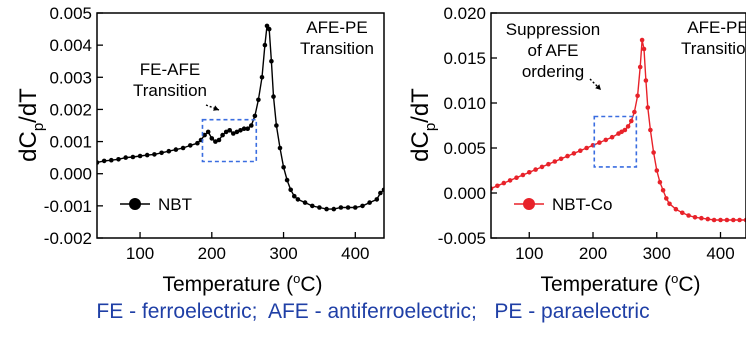  What do you see at coordinates (464, 13) in the screenshot?
I see `y-tick-label: 0.020` at bounding box center [464, 13].